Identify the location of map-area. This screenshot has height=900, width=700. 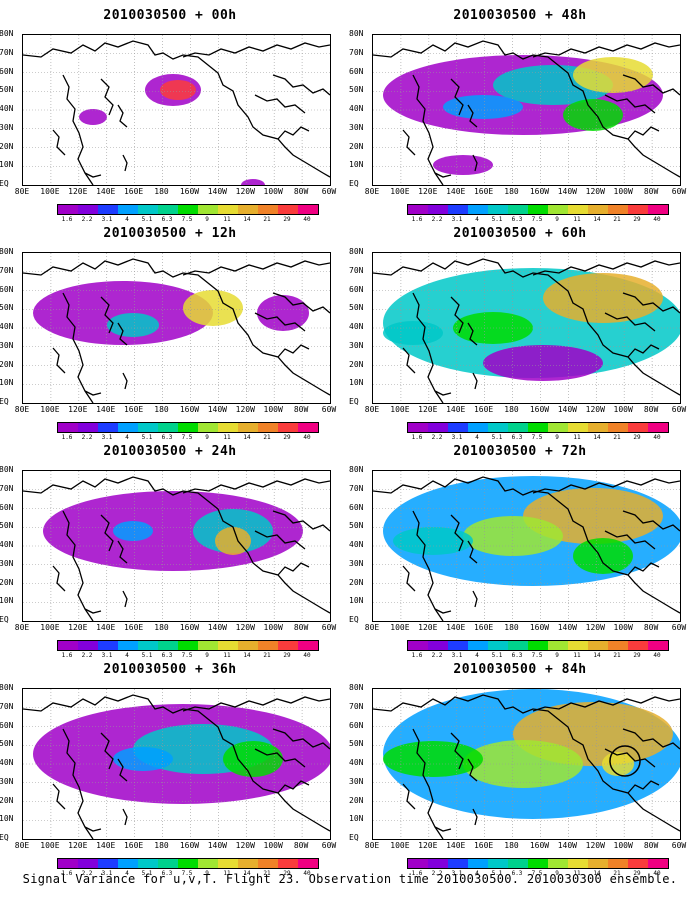
(526, 328).